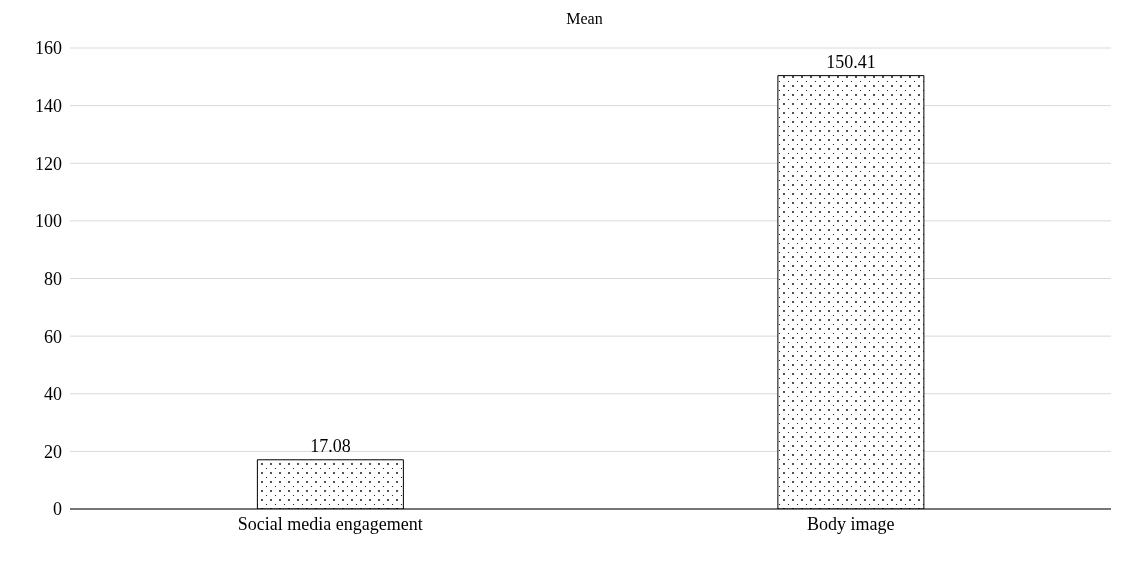 The width and height of the screenshot is (1129, 562). Describe the element at coordinates (53, 336) in the screenshot. I see `y-tick-label: 60` at that location.